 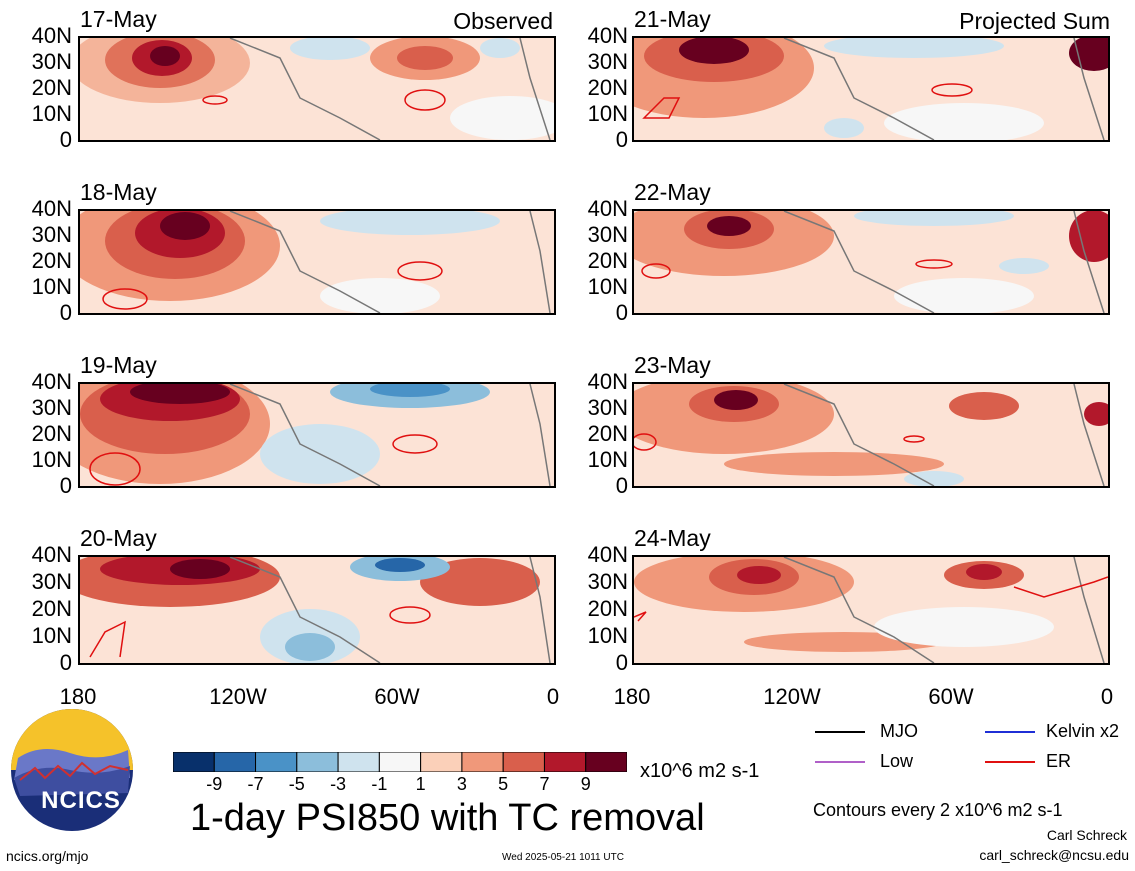 I want to click on panel-date: 17-May, so click(x=118, y=19).